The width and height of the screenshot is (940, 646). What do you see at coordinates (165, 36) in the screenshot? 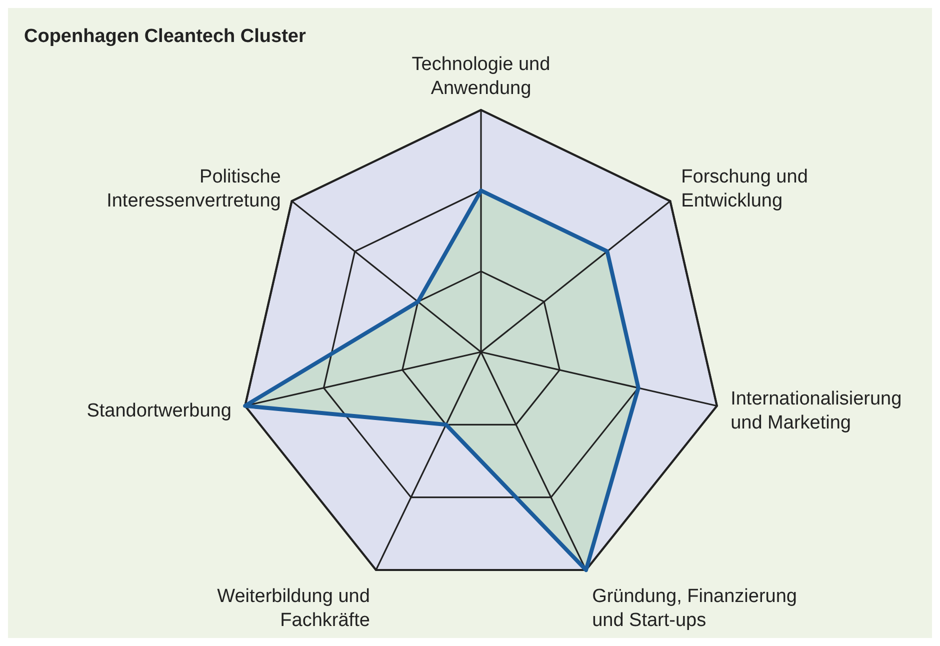
I see `chart-title: Copenhagen Cleantech Cluster` at bounding box center [165, 36].